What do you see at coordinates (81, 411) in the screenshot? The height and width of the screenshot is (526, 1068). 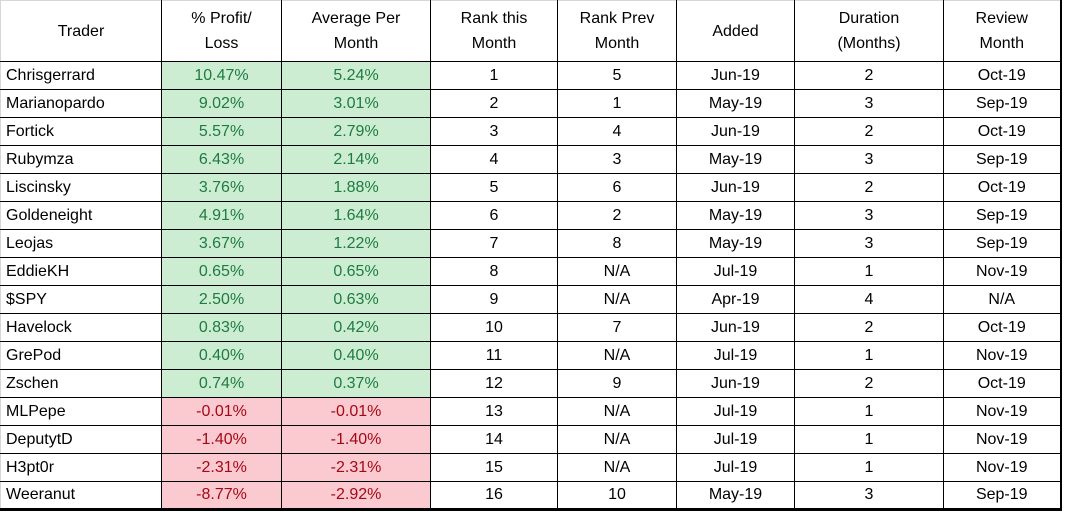 I see `cell-trader: MLPepe` at bounding box center [81, 411].